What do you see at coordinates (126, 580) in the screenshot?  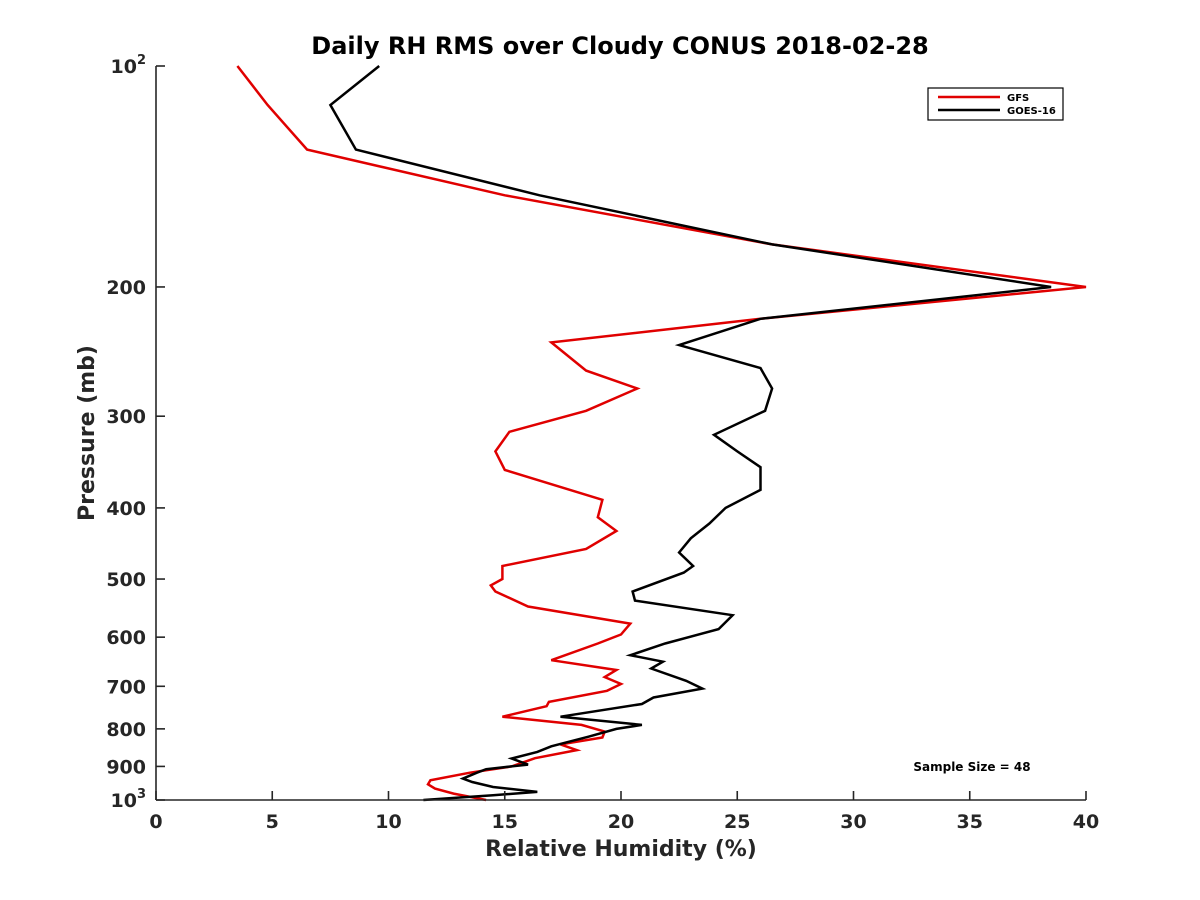 I see `y-tick-label: 500` at bounding box center [126, 580].